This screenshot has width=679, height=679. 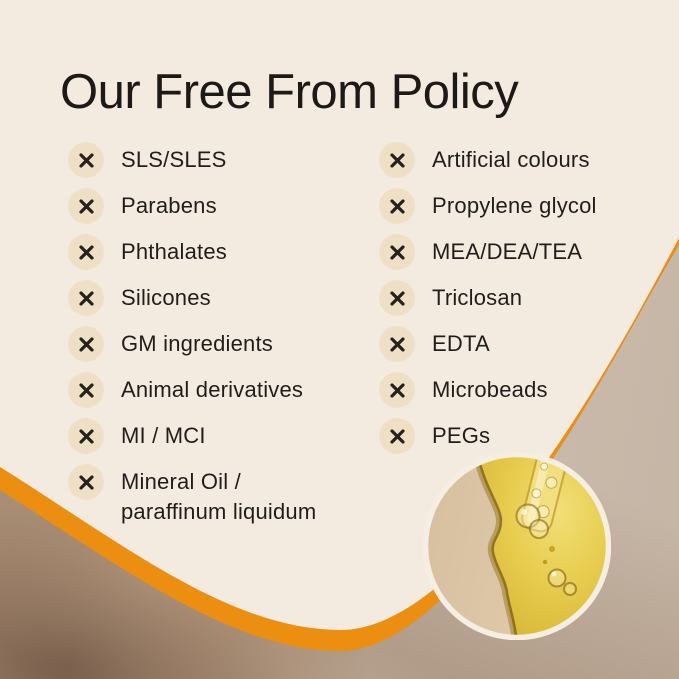 I want to click on oil-pipette-photo, so click(x=517, y=546).